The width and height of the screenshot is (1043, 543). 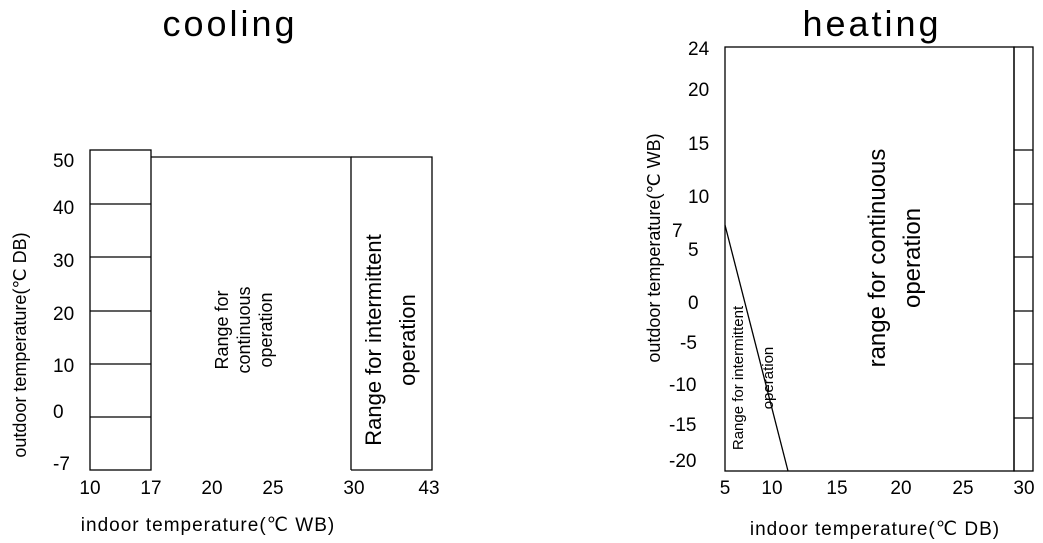 I want to click on heating-high-indoor-strip, so click(x=1023, y=259).